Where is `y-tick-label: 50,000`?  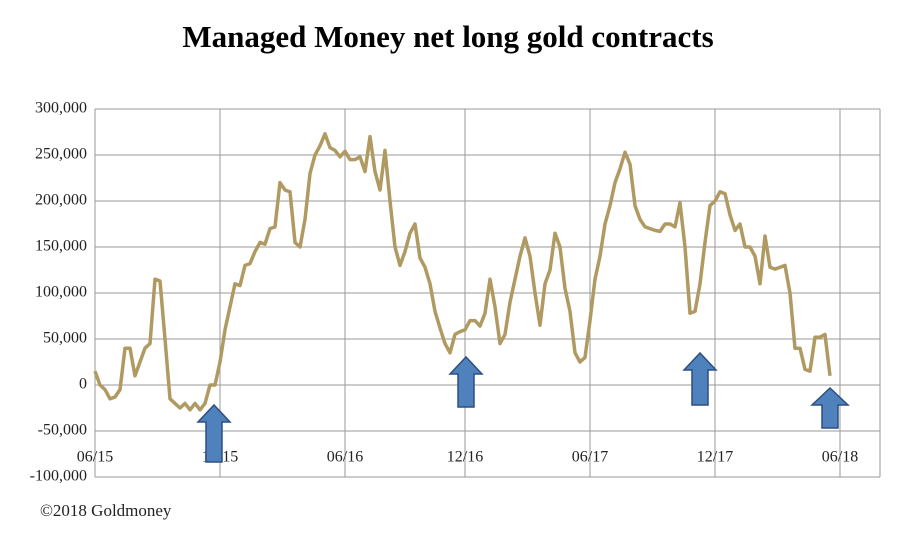
y-tick-label: 50,000 is located at coordinates (65, 338).